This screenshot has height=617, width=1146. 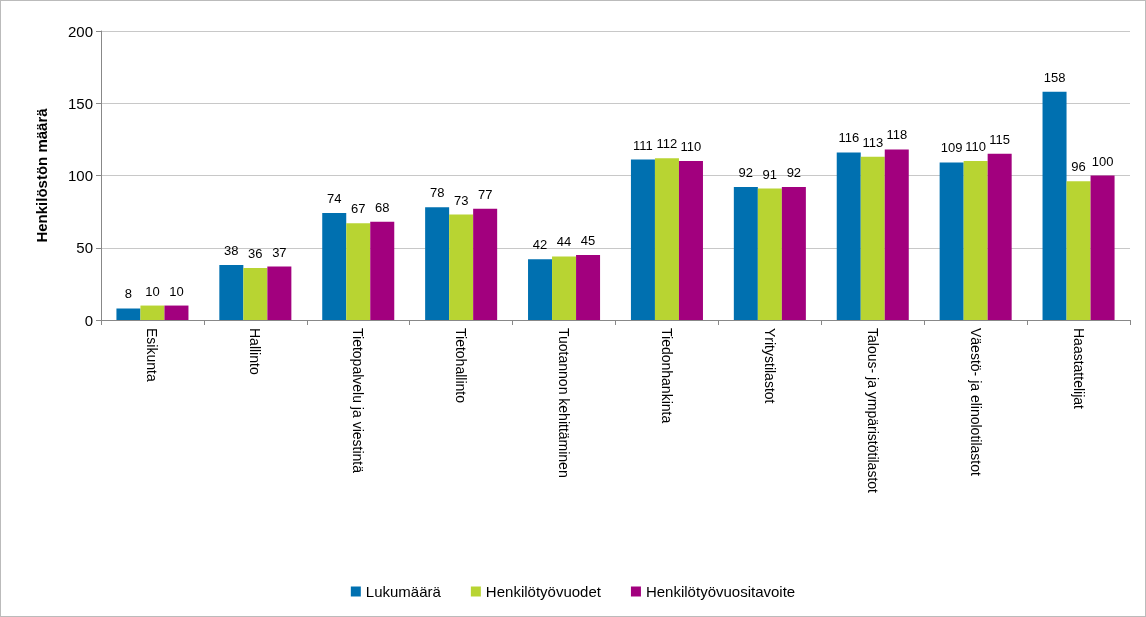 What do you see at coordinates (279, 252) in the screenshot?
I see `data-label: 37` at bounding box center [279, 252].